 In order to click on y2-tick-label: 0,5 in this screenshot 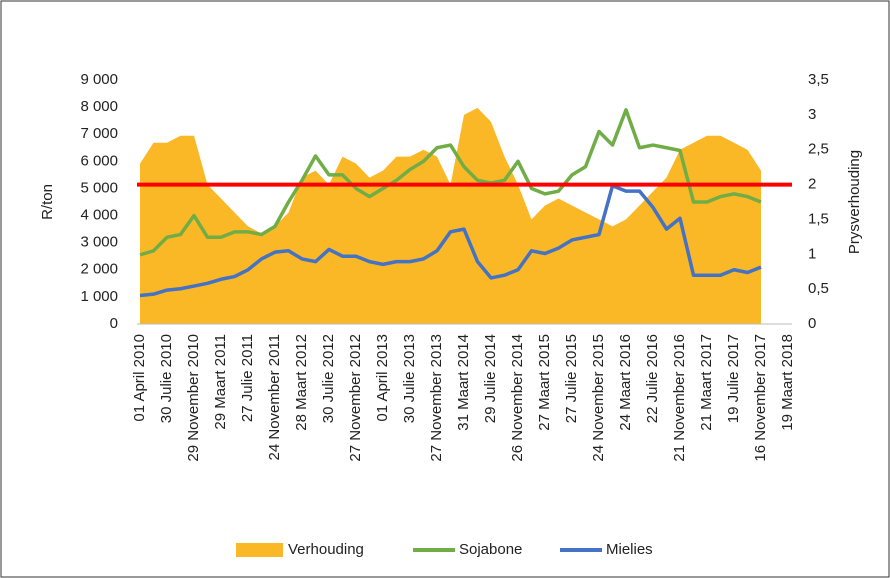, I will do `click(818, 288)`.